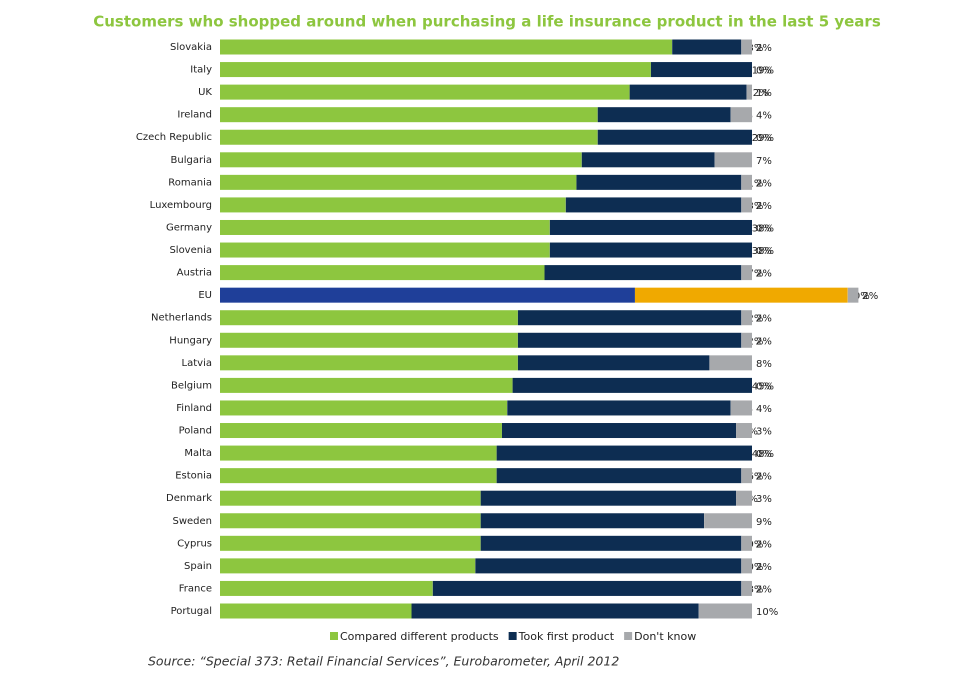  I want to click on value-label: 22%, so click(757, 93).